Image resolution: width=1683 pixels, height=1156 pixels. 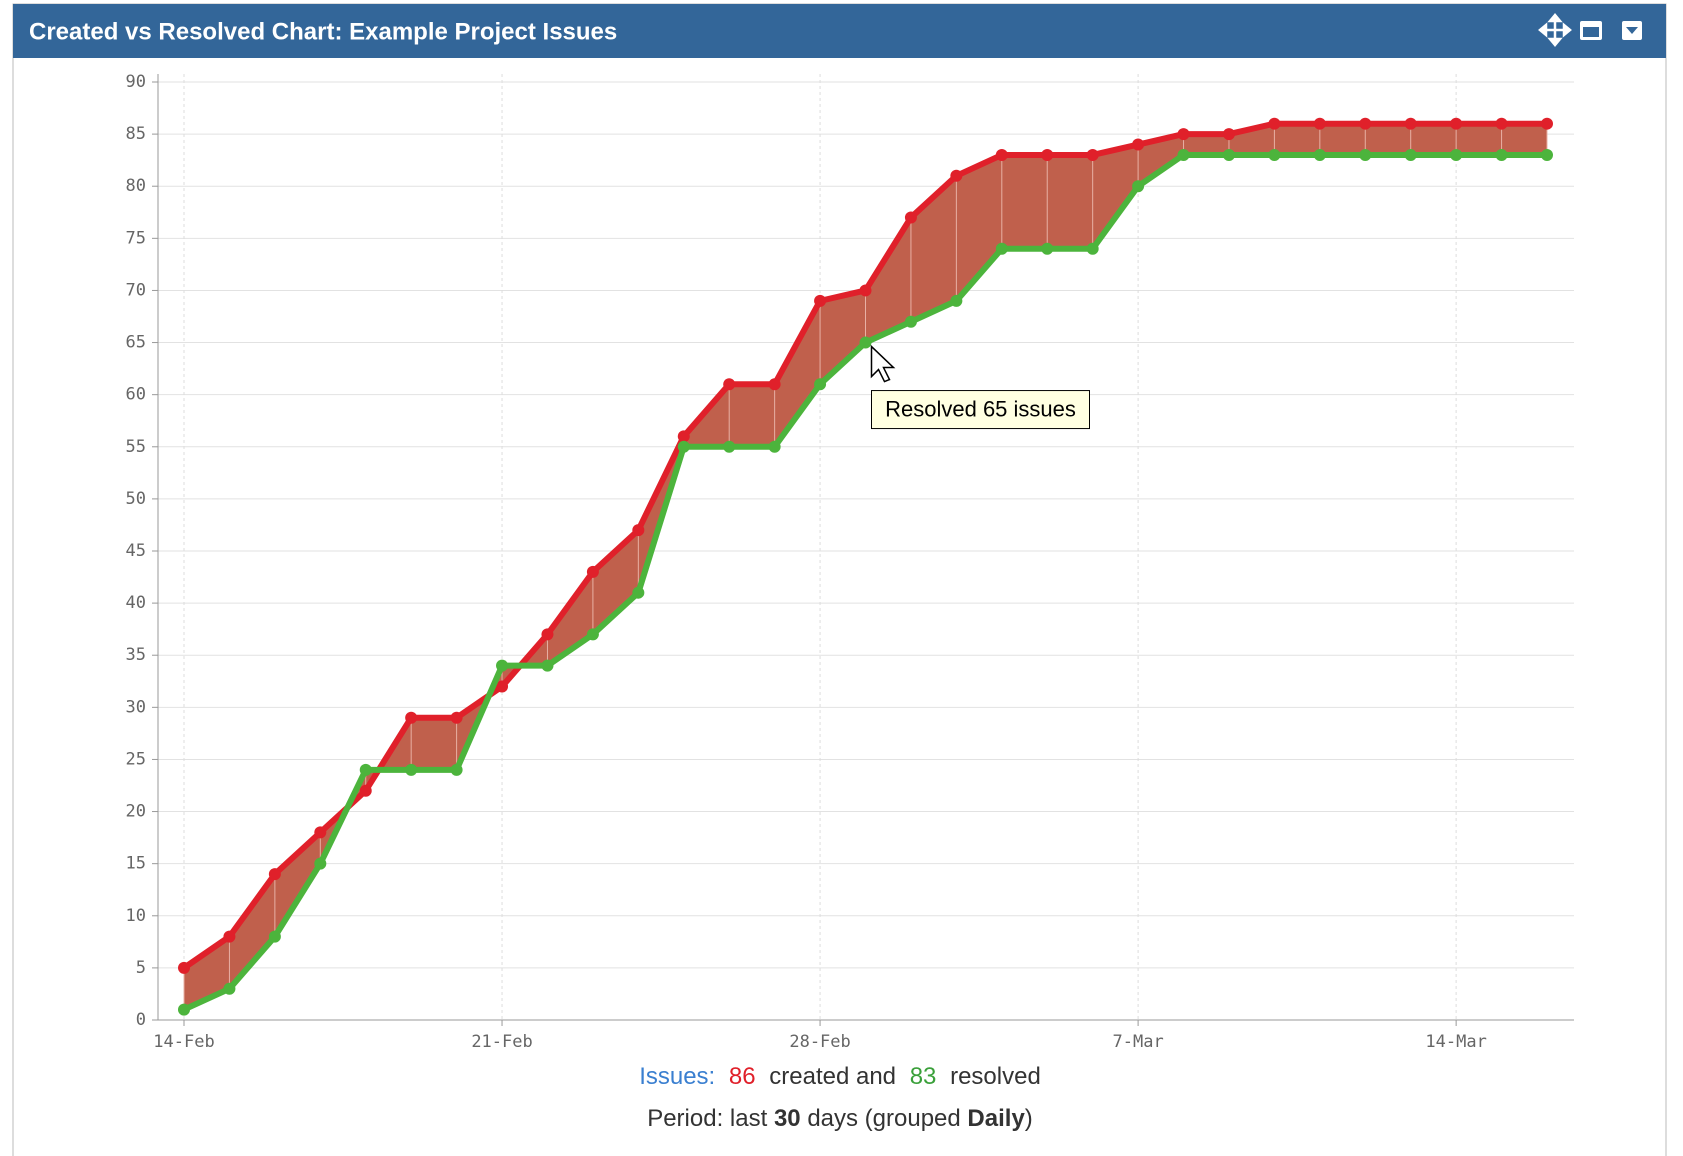 I want to click on x-tick-label: 14-Feb, so click(x=183, y=1042).